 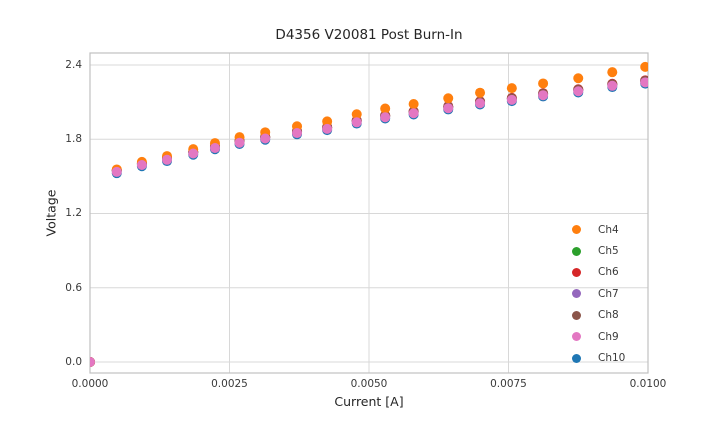 I want to click on legend-item-ch8: Ch8, so click(x=598, y=315).